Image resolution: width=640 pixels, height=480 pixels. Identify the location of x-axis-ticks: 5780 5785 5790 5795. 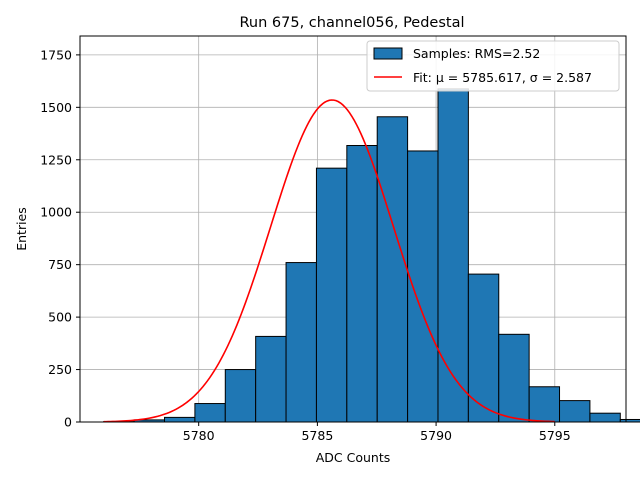
(377, 432).